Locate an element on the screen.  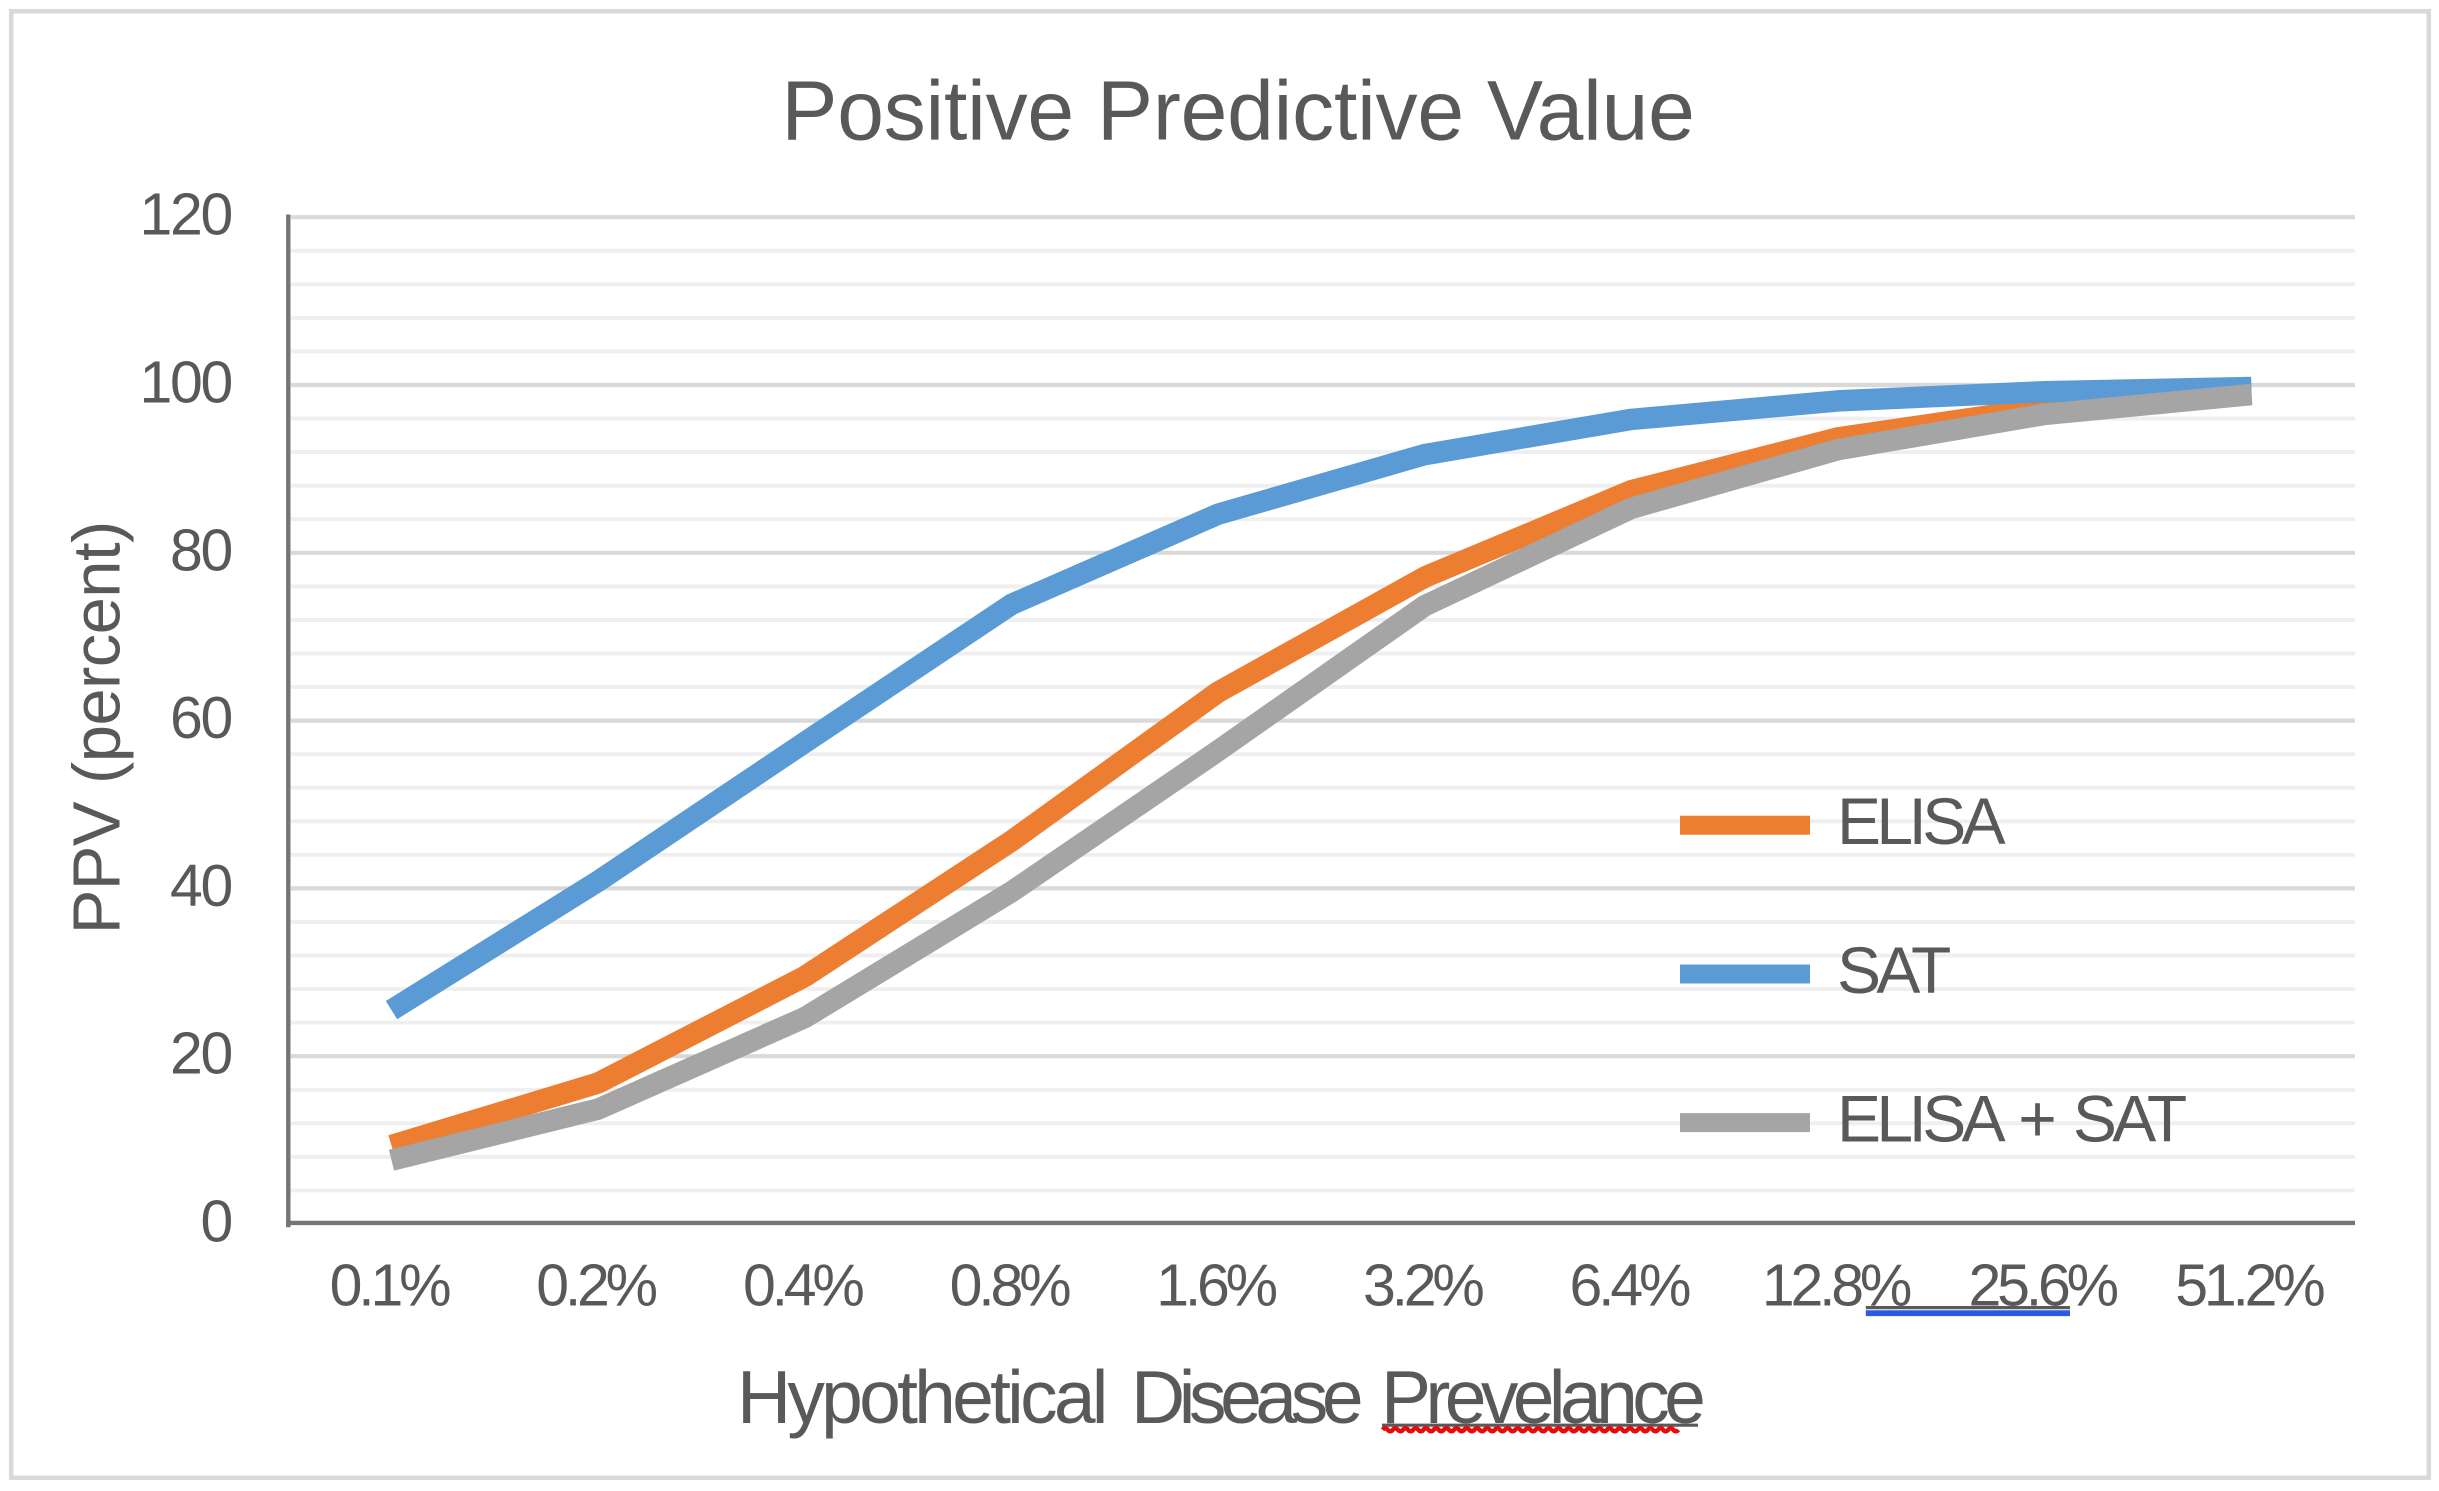
svg-text: Hypothetical is located at coordinates (921, 1397).